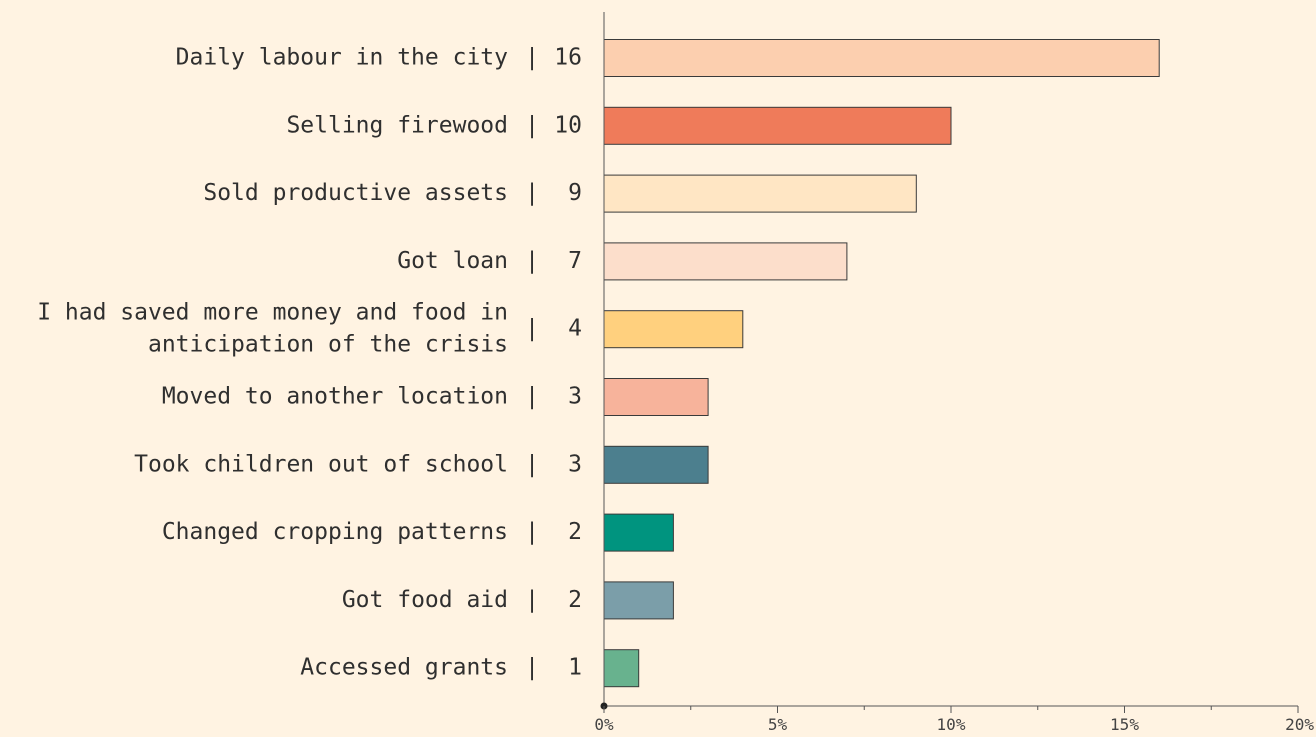 The image size is (1316, 737). I want to click on category-label: Took children out of school, so click(321, 464).